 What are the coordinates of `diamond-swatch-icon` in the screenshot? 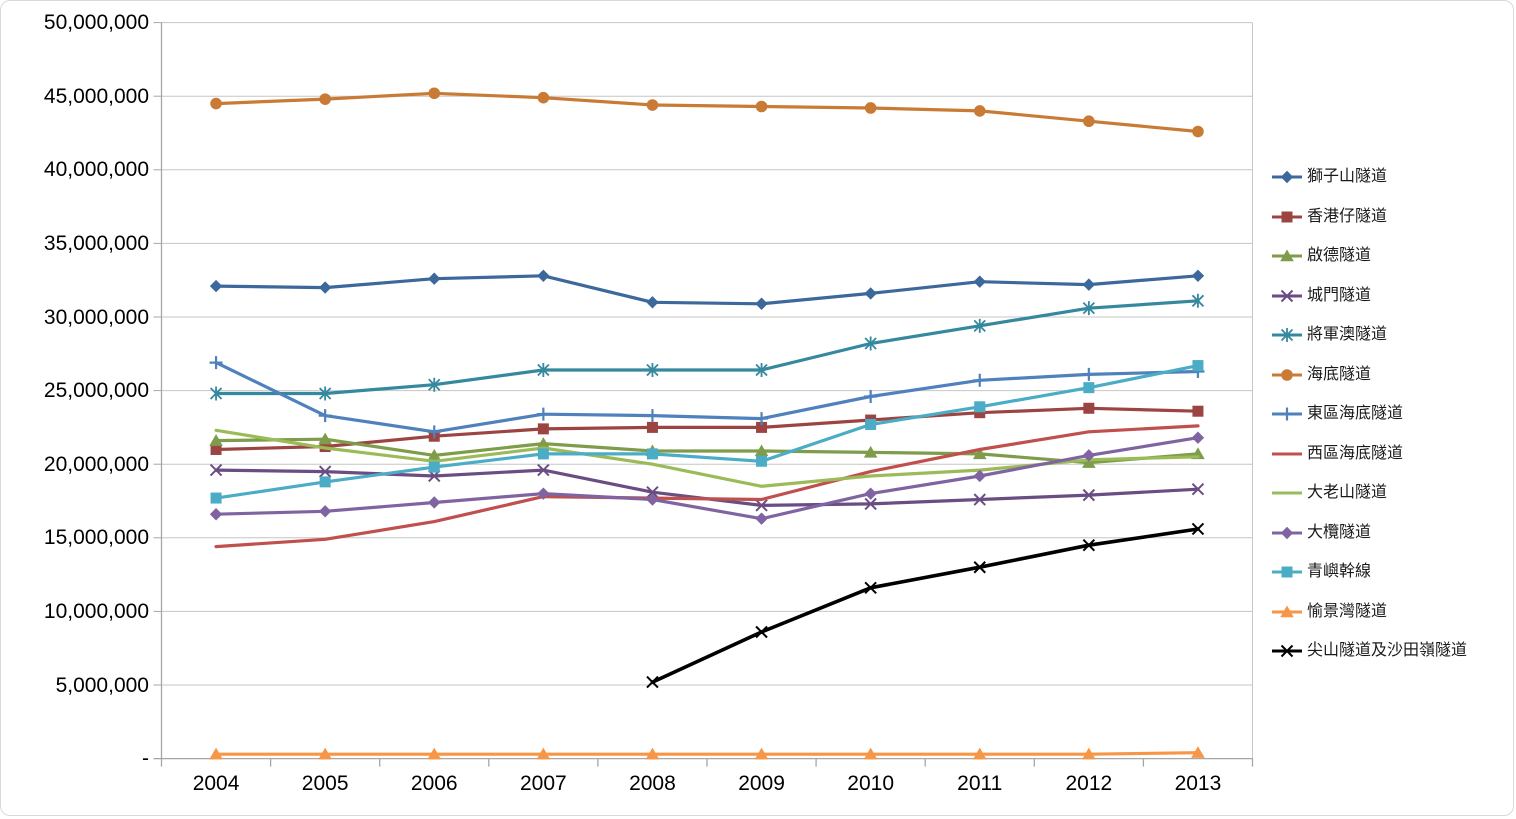 It's located at (1288, 533).